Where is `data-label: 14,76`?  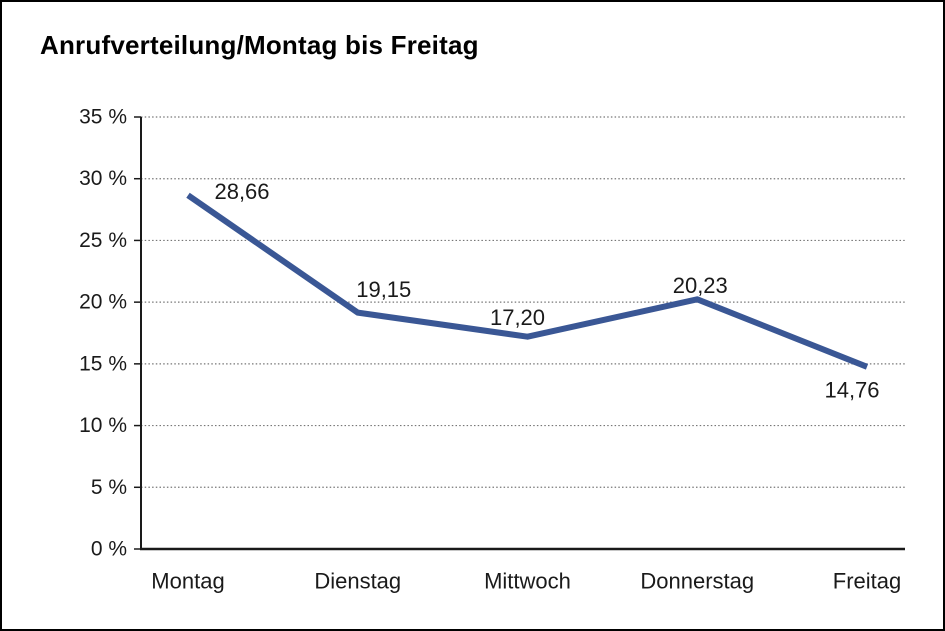
data-label: 14,76 is located at coordinates (851, 389).